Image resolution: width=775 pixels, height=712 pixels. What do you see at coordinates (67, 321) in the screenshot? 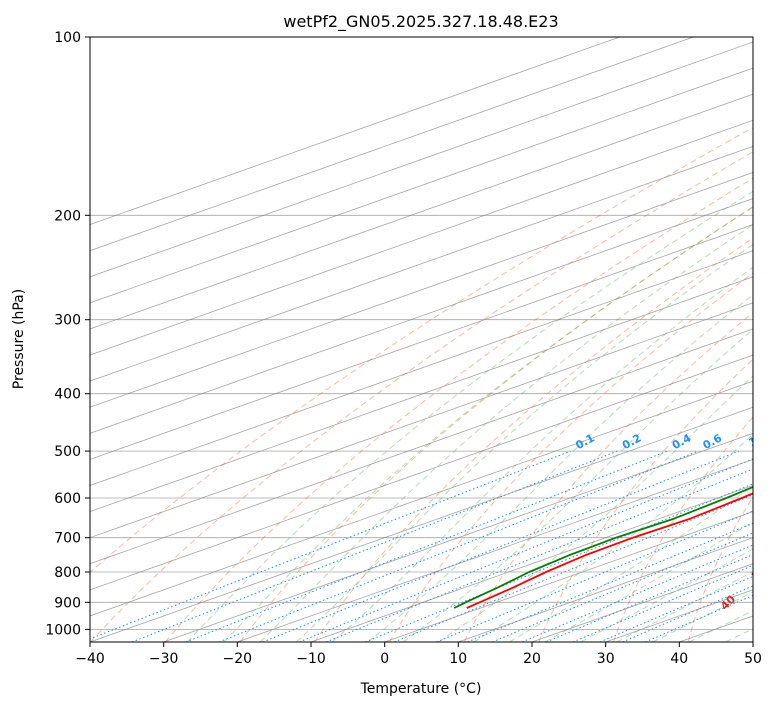
I see `y-tick-label: 300` at bounding box center [67, 321].